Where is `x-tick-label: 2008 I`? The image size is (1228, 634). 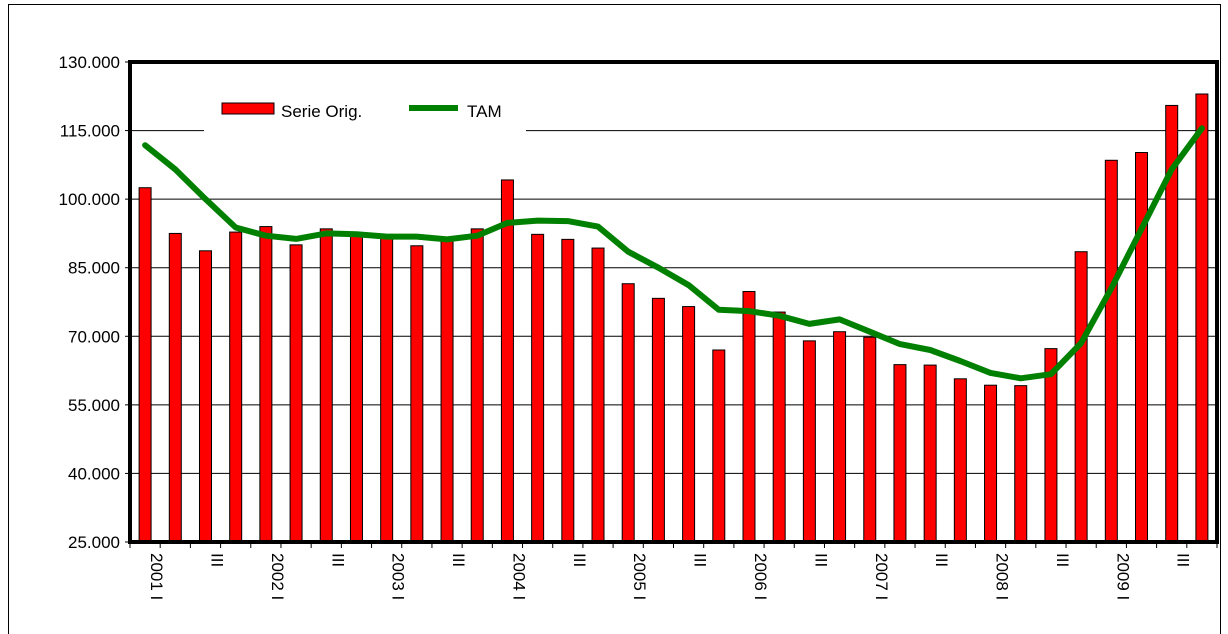
x-tick-label: 2008 I is located at coordinates (1002, 576).